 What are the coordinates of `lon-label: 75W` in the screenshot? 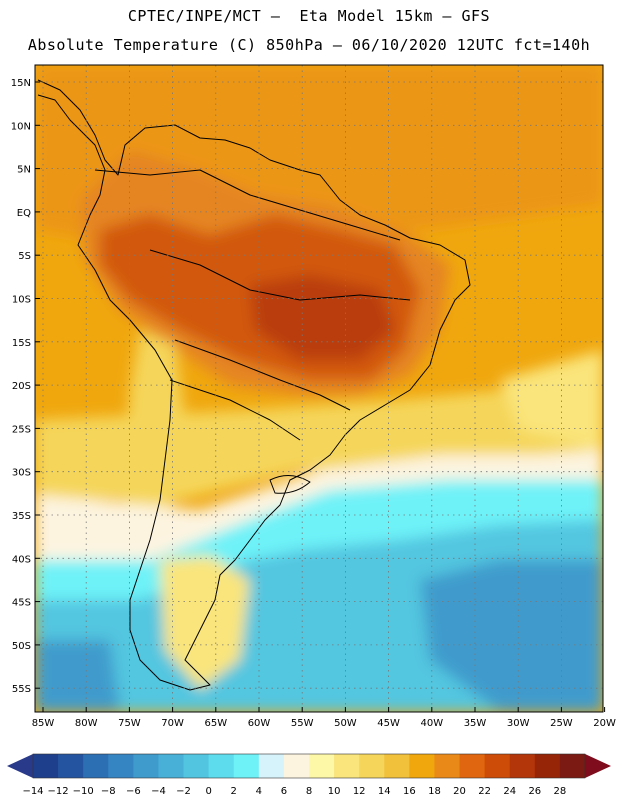 It's located at (129, 723).